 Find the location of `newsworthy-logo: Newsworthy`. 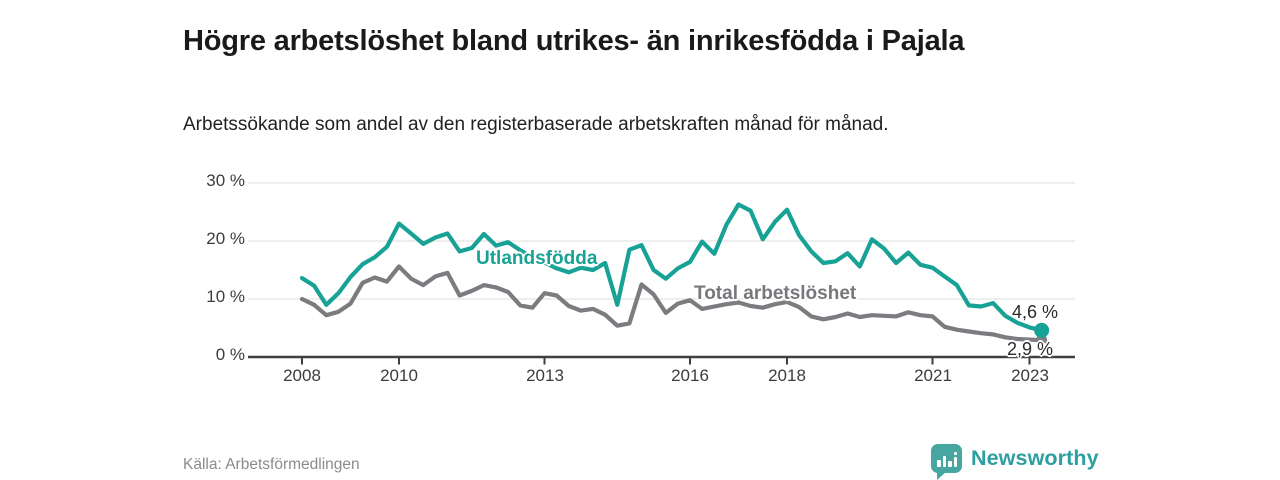

newsworthy-logo: Newsworthy is located at coordinates (1015, 462).